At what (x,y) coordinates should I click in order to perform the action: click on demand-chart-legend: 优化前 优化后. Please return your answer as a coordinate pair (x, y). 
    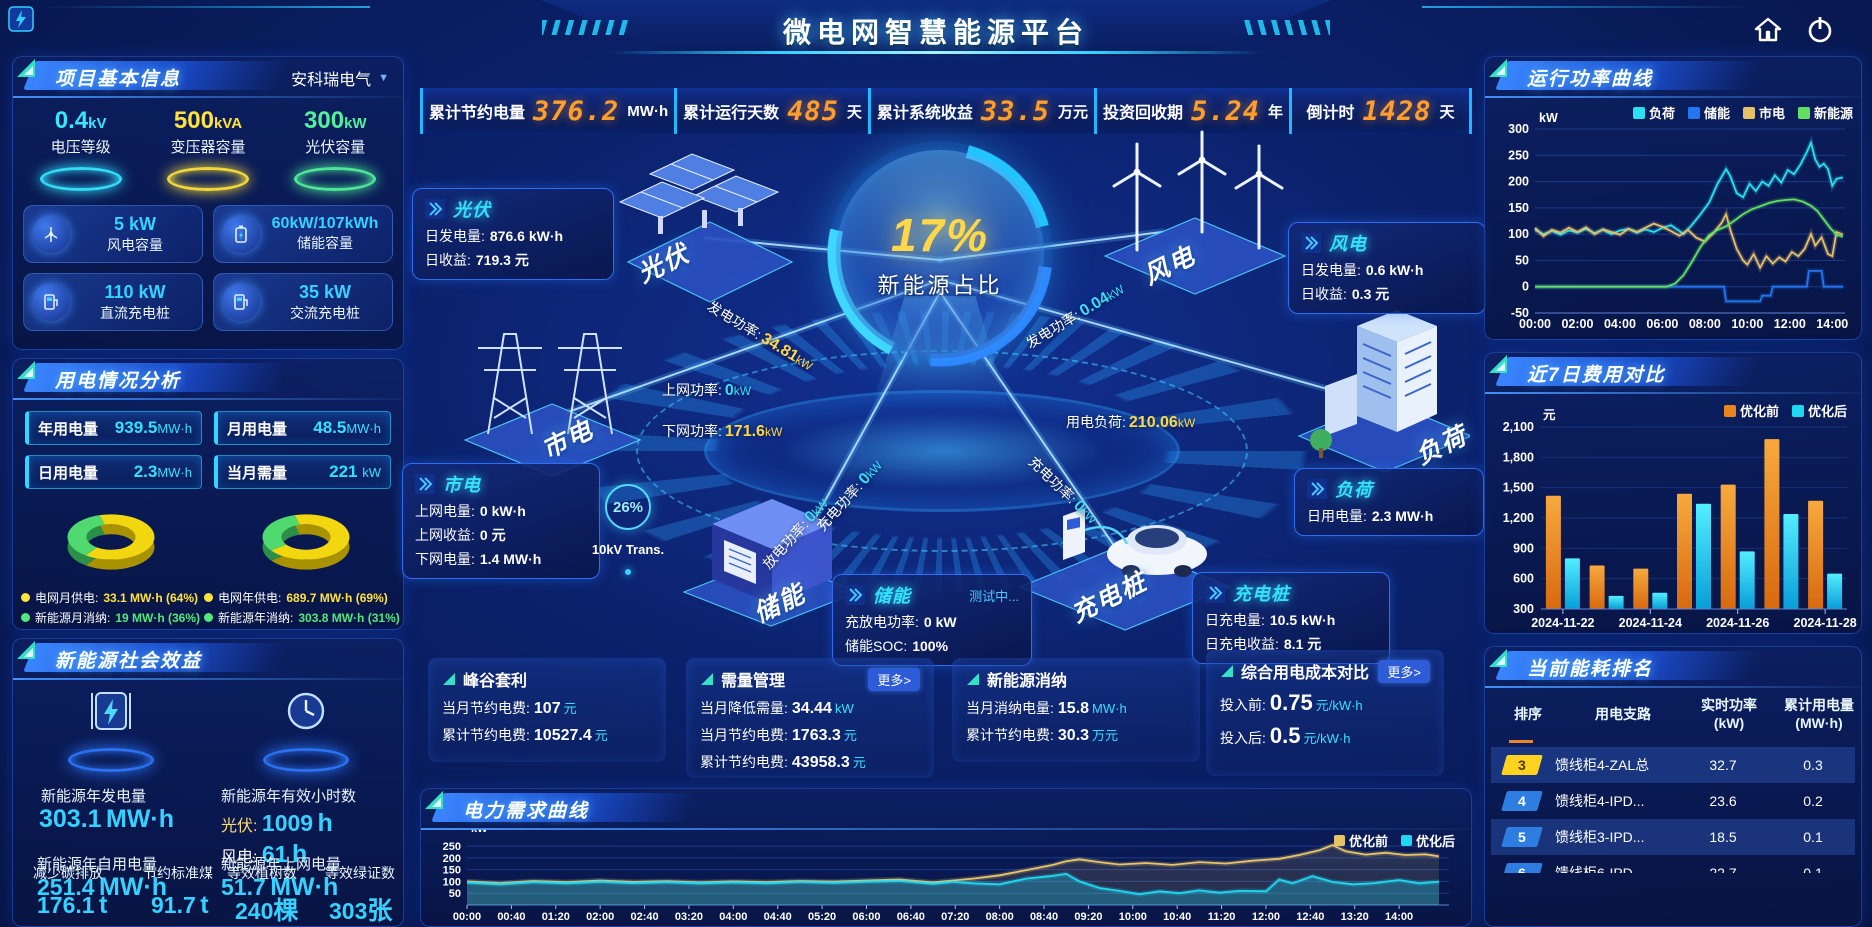
    Looking at the image, I should click on (1388, 840).